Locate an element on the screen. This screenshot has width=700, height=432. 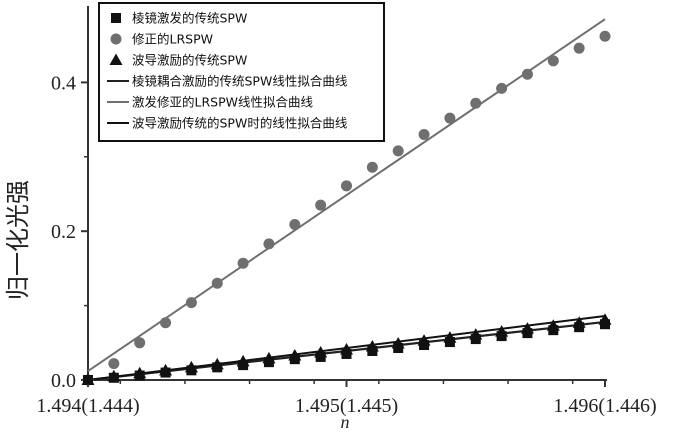
legend-label: 波导激励传统的SPW时的线性拟合曲线 is located at coordinates (240, 123).